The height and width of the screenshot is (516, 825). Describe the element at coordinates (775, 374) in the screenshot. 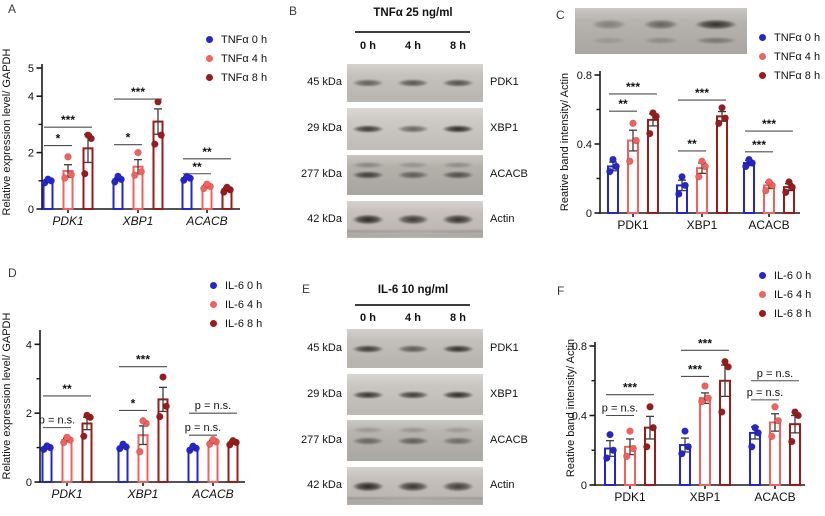

I see `significance-label: p = n.s.` at that location.